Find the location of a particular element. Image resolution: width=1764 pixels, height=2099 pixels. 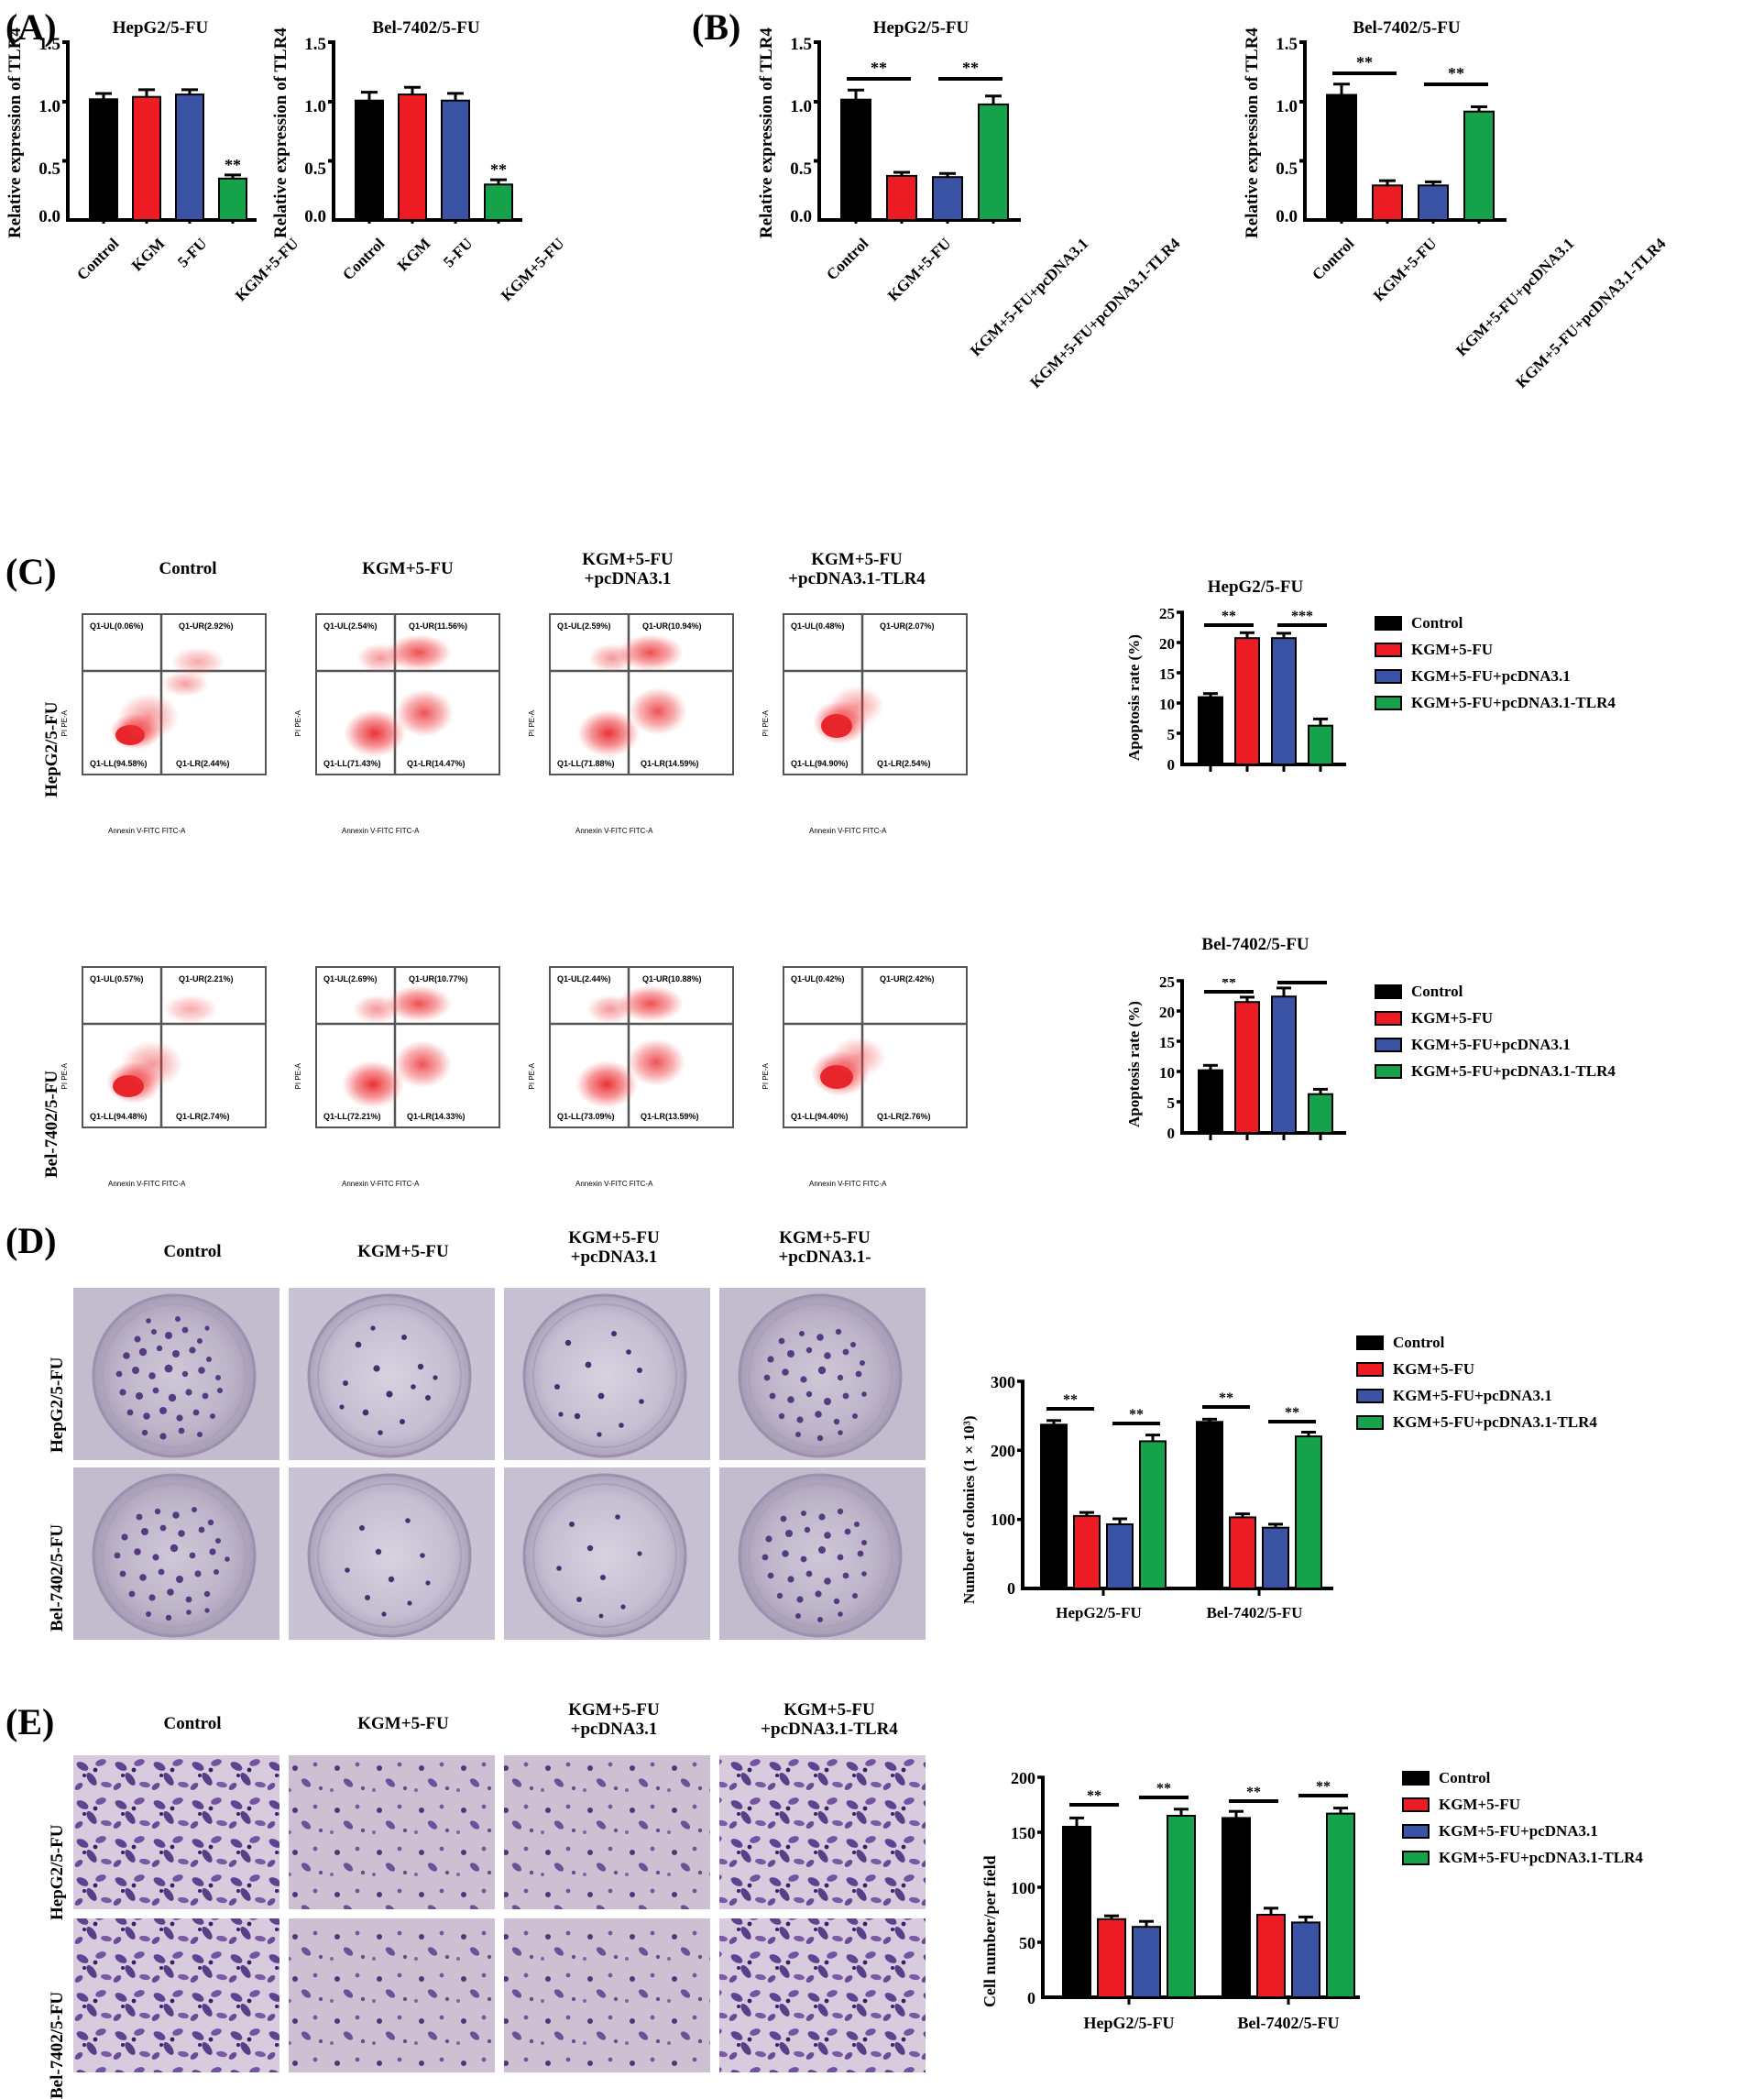

fc-quad-ur: Q1-UR(10.88%) is located at coordinates (672, 979).